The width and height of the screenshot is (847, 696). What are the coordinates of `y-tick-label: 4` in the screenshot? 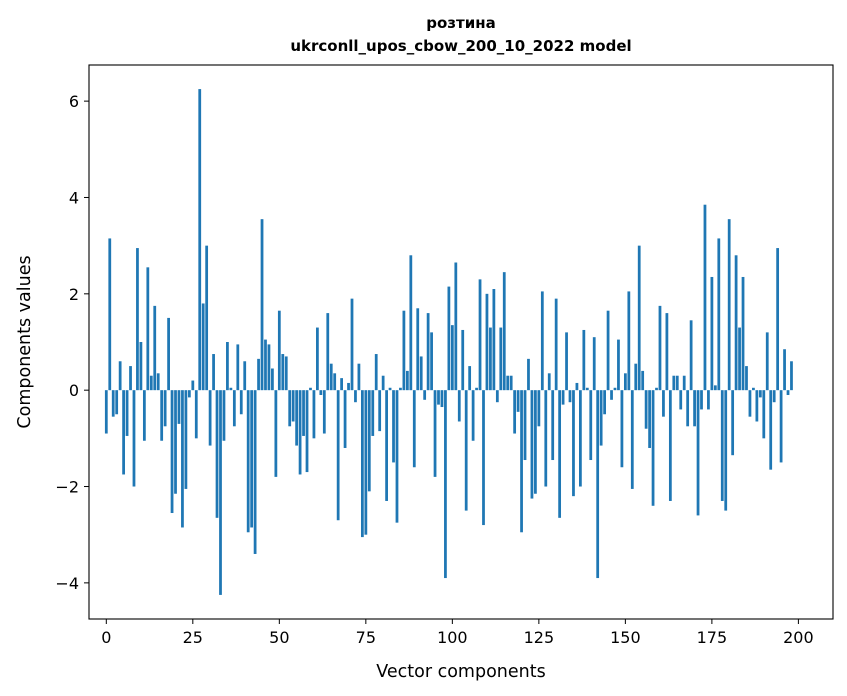 It's located at (74, 197).